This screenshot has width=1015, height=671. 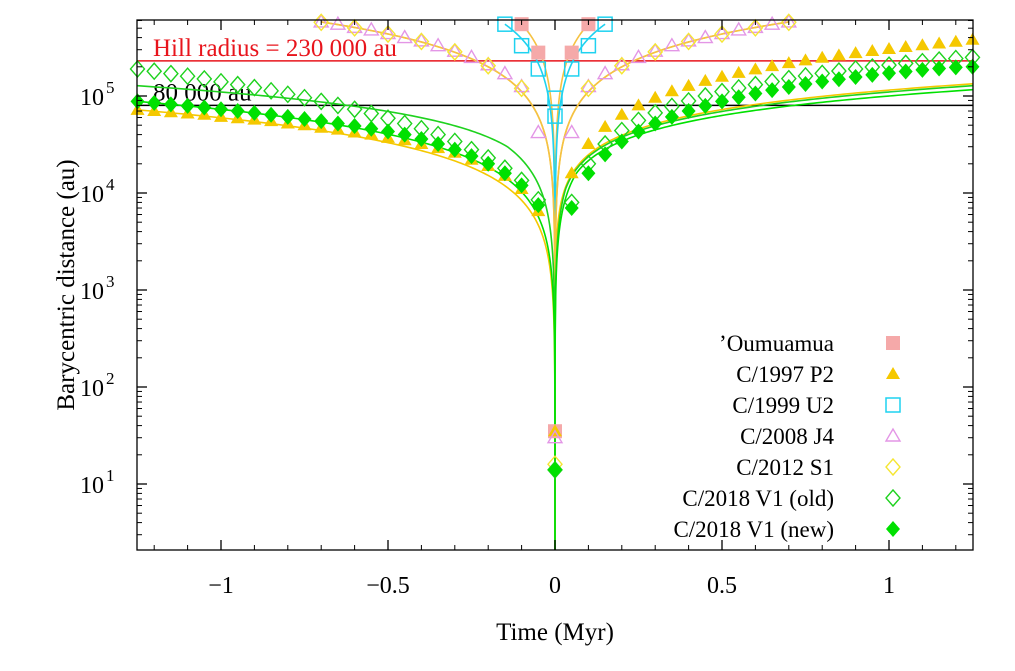 What do you see at coordinates (275, 48) in the screenshot?
I see `reference-line-label-0: Hill radius = 230 000 au` at bounding box center [275, 48].